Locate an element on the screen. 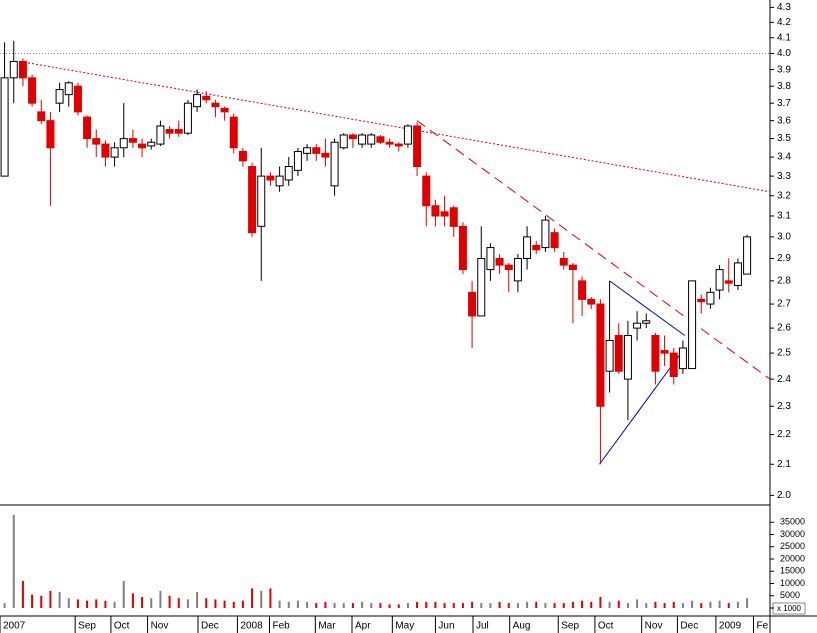 The height and width of the screenshot is (633, 817). volume-tick-label: 30000 is located at coordinates (792, 534).